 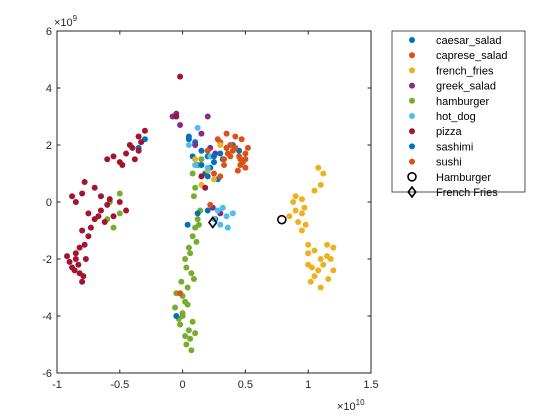 What do you see at coordinates (449, 163) in the screenshot?
I see `legend-label: sushi` at bounding box center [449, 163].